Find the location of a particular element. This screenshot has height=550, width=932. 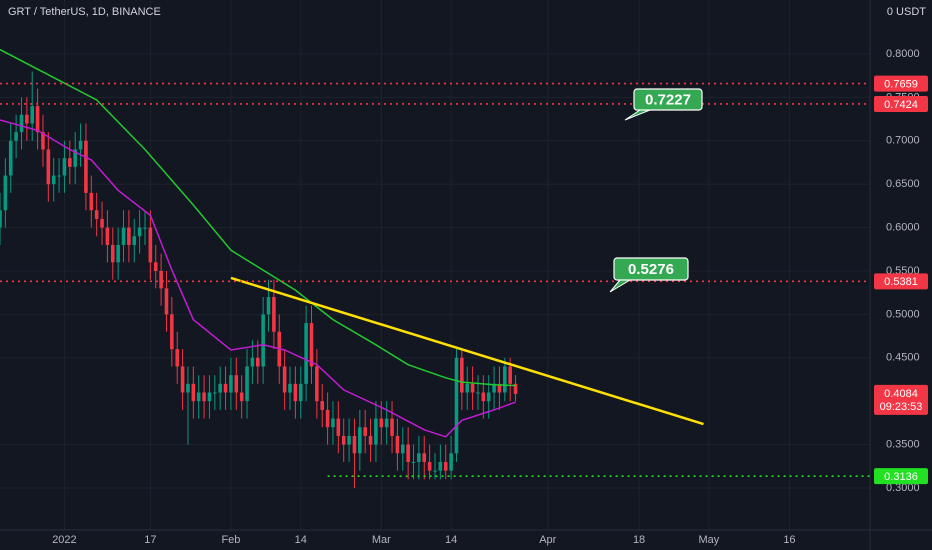

y-tick-label: 0.7000 is located at coordinates (903, 141).